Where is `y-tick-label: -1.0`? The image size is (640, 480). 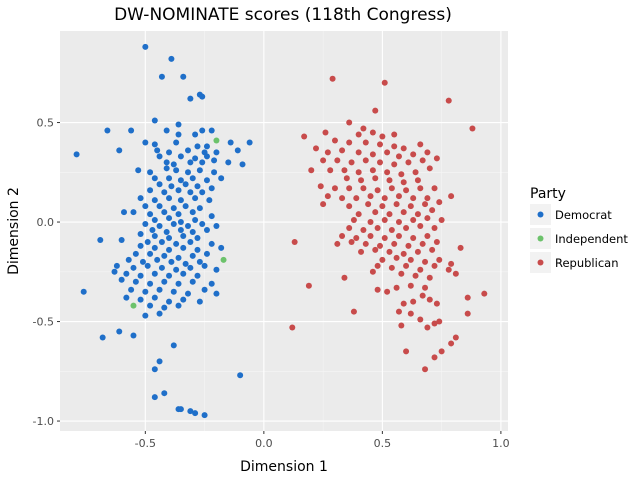
y-tick-label: -1.0 is located at coordinates (43, 421).